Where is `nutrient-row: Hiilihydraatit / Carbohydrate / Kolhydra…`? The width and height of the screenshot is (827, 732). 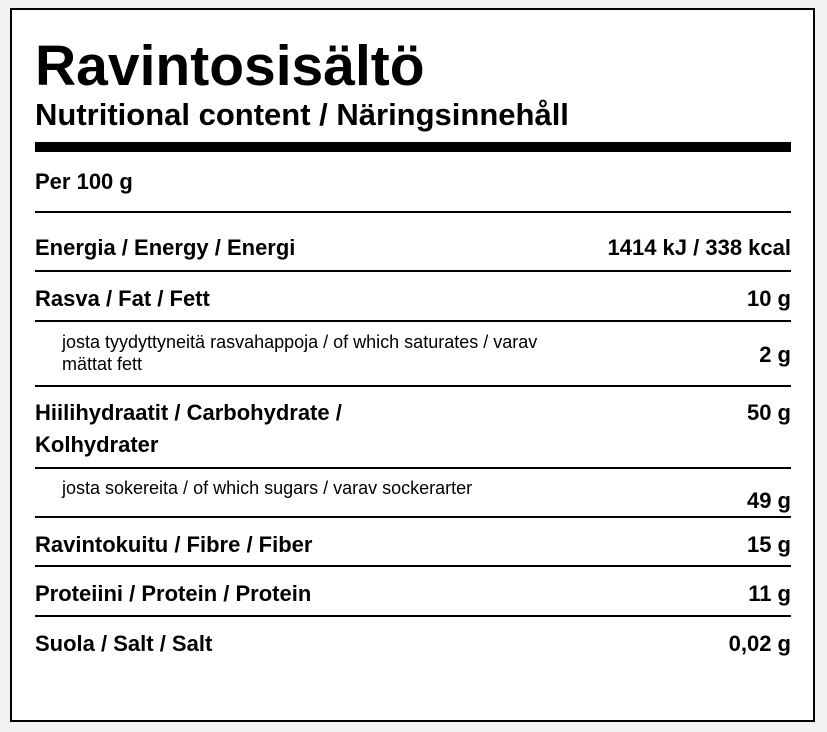 nutrient-row: Hiilihydraatit / Carbohydrate / Kolhydra… is located at coordinates (413, 428).